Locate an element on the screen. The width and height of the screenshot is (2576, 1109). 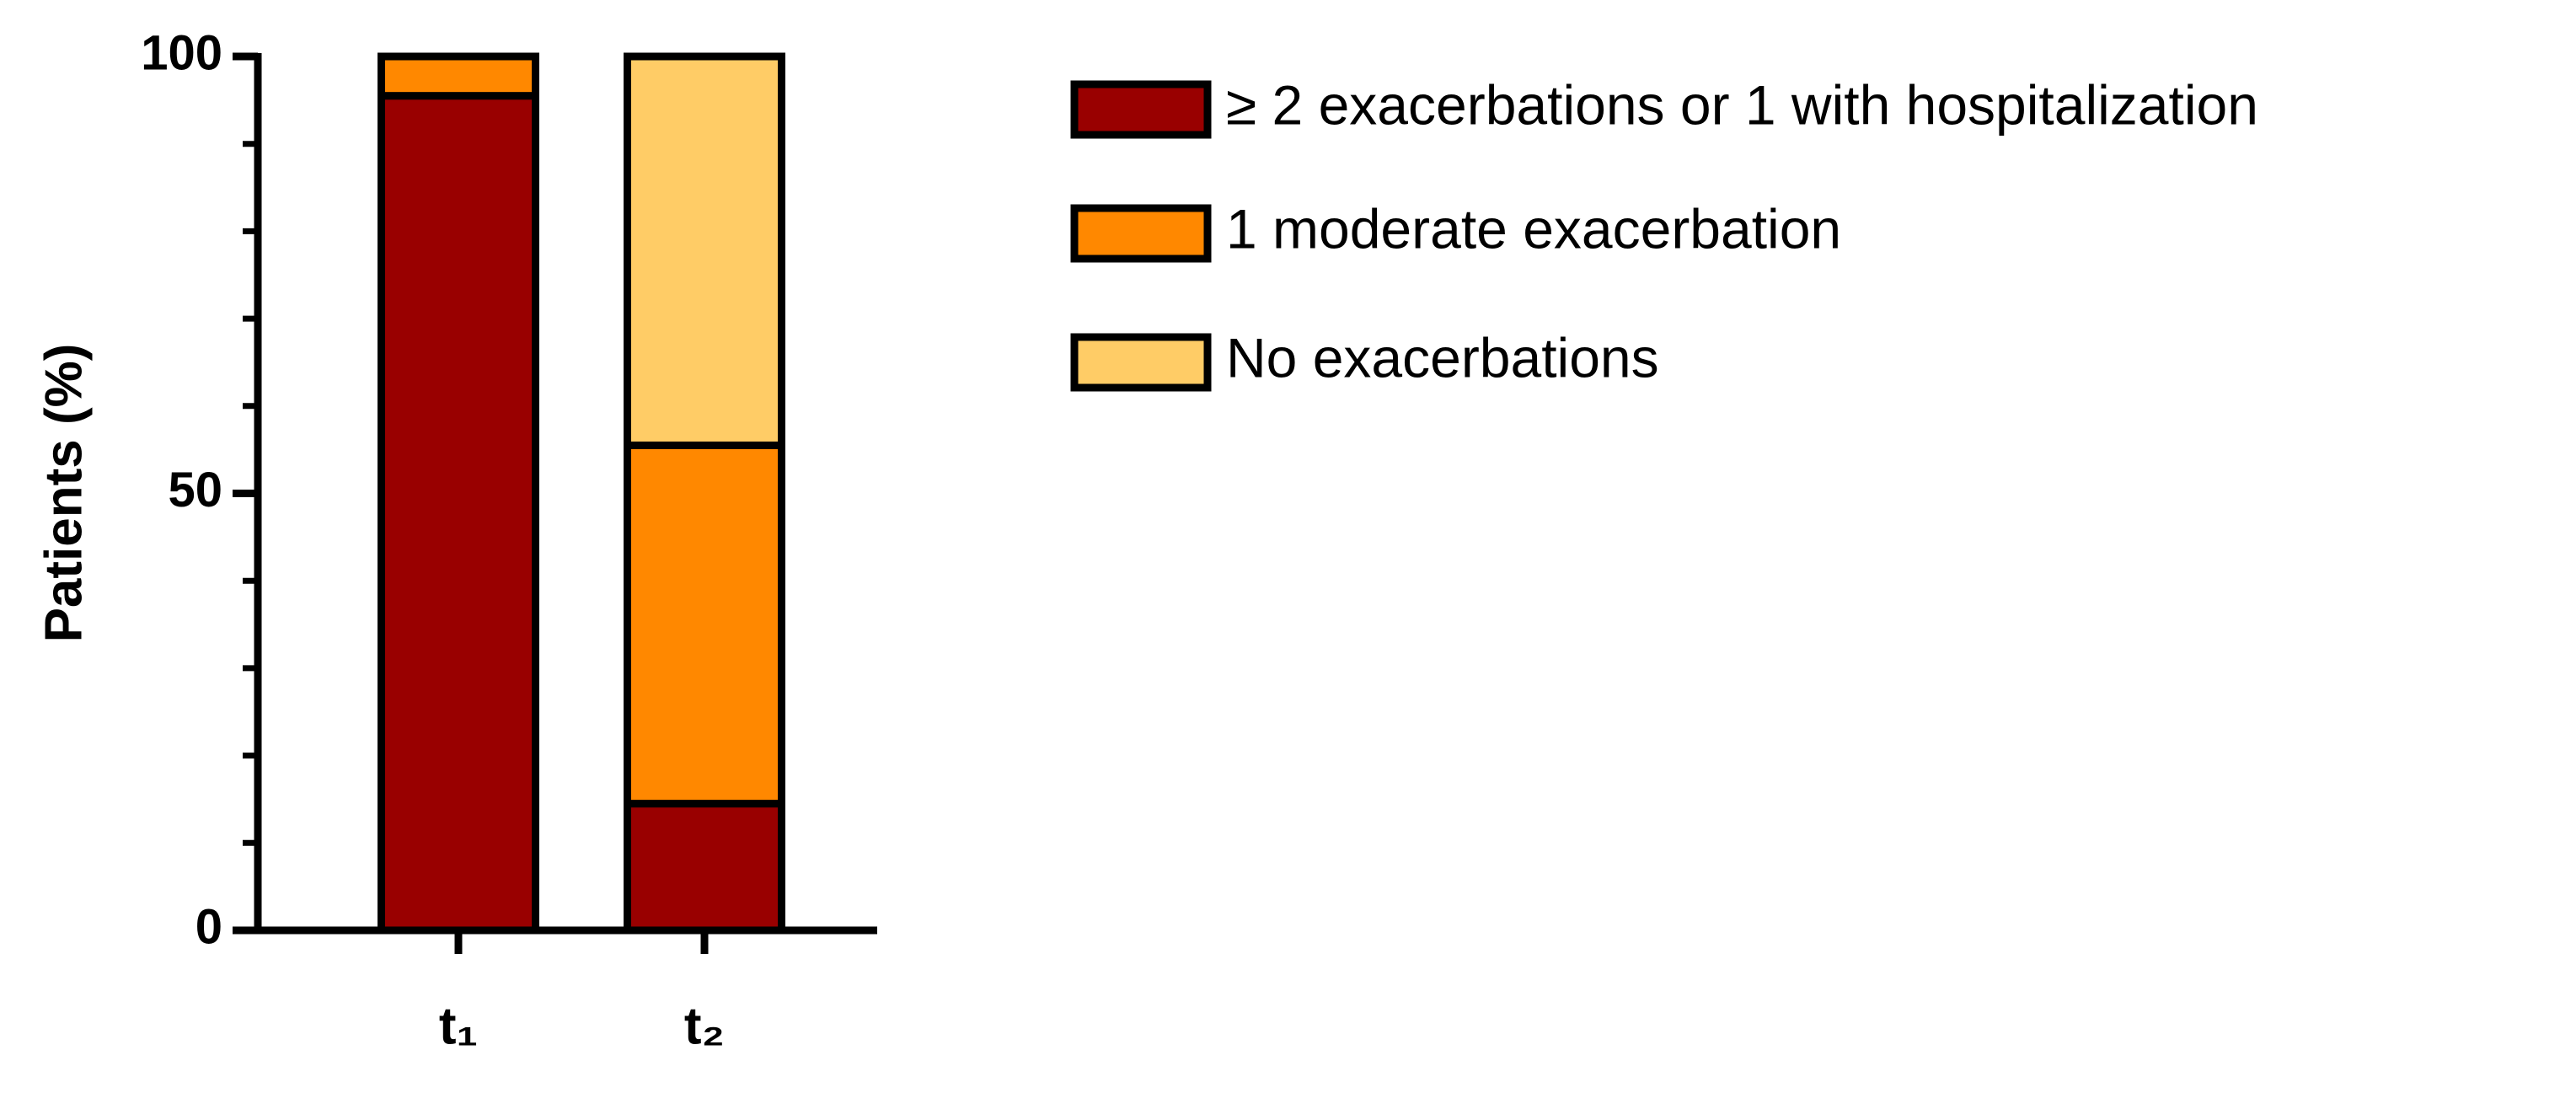
legend-label: No exacerbations is located at coordinates (1443, 357).